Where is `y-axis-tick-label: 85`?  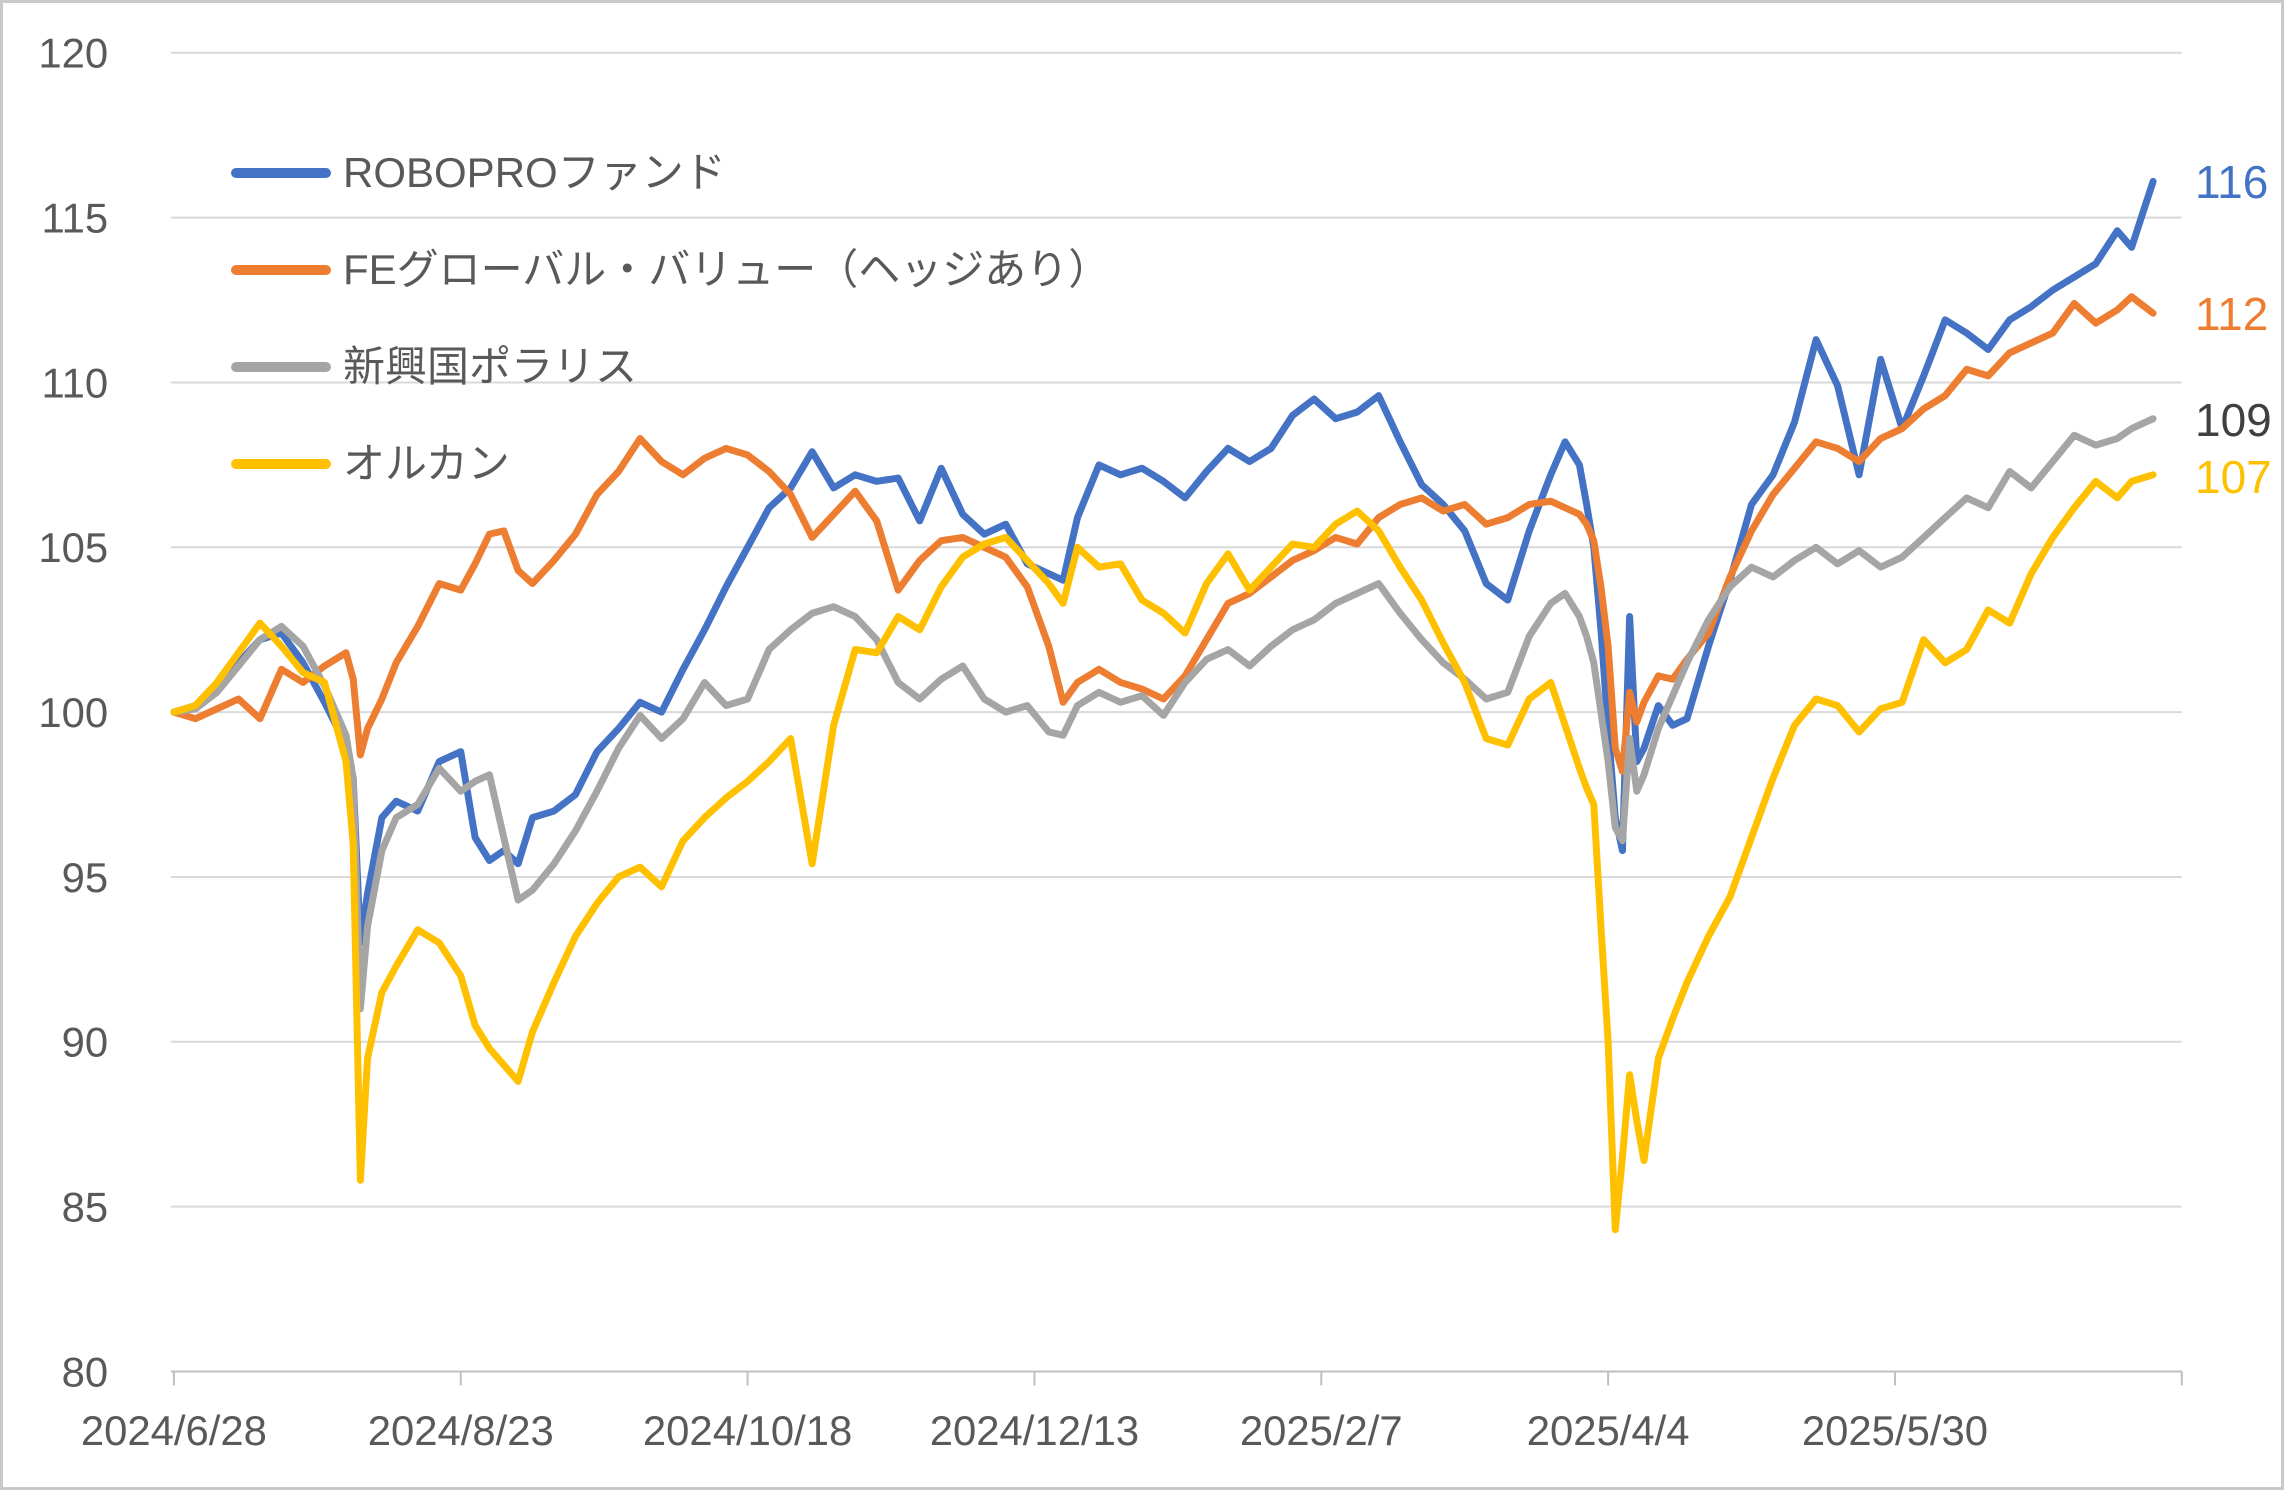
y-axis-tick-label: 85 is located at coordinates (85, 1207).